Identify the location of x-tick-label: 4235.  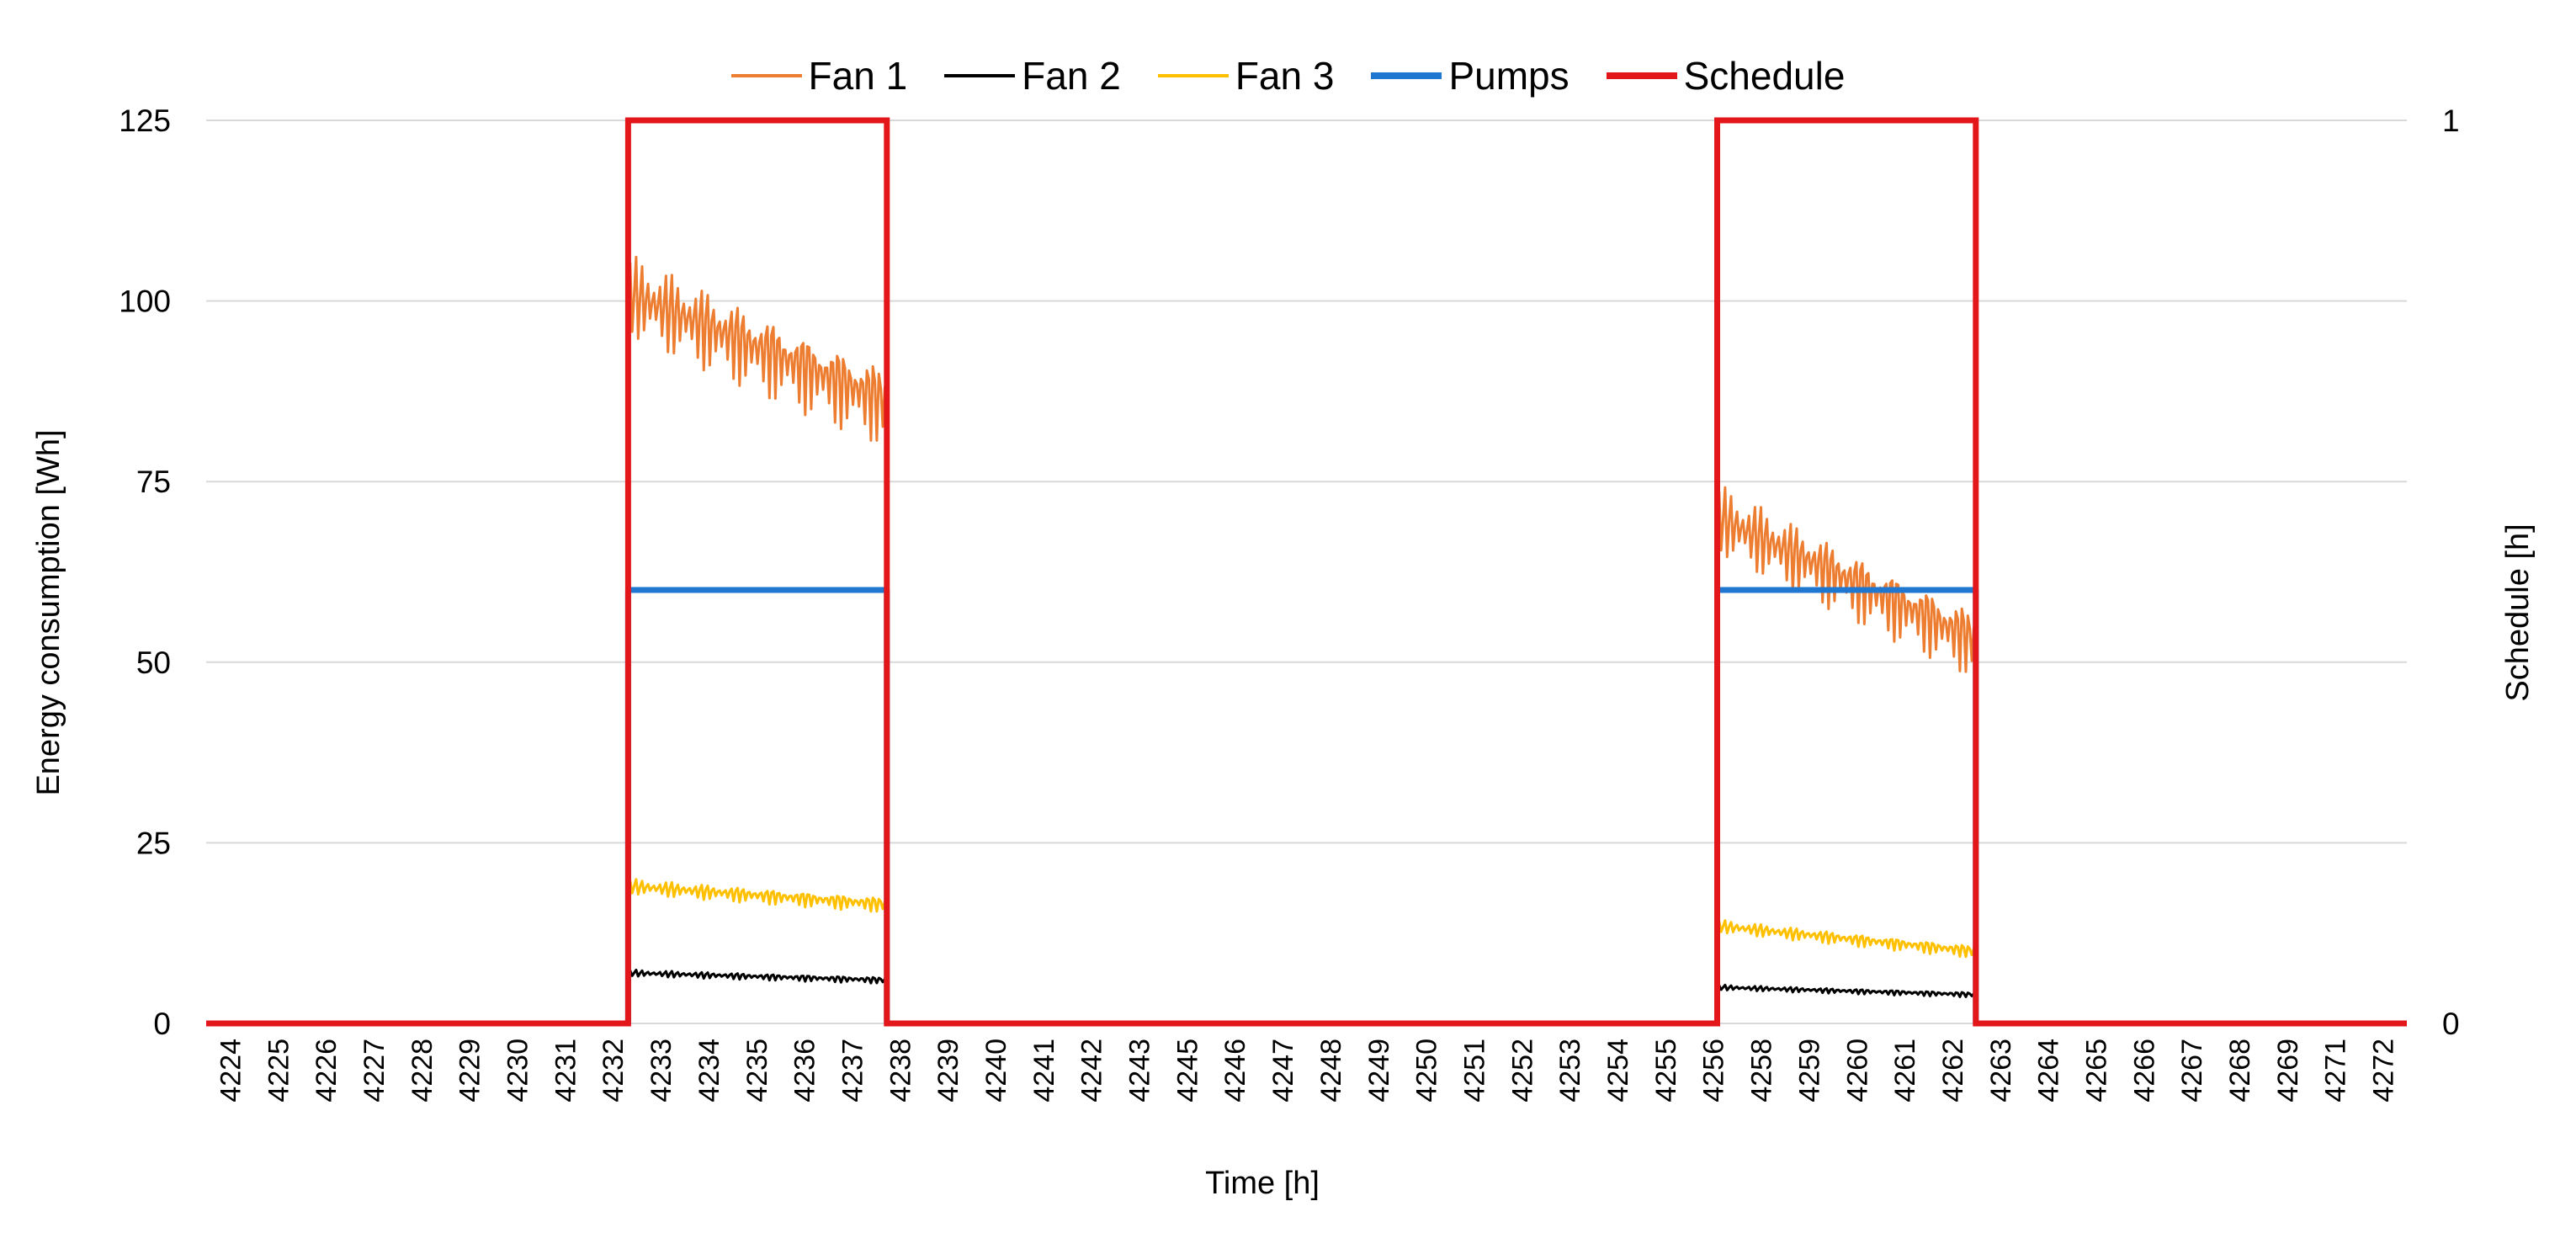
(757, 1071).